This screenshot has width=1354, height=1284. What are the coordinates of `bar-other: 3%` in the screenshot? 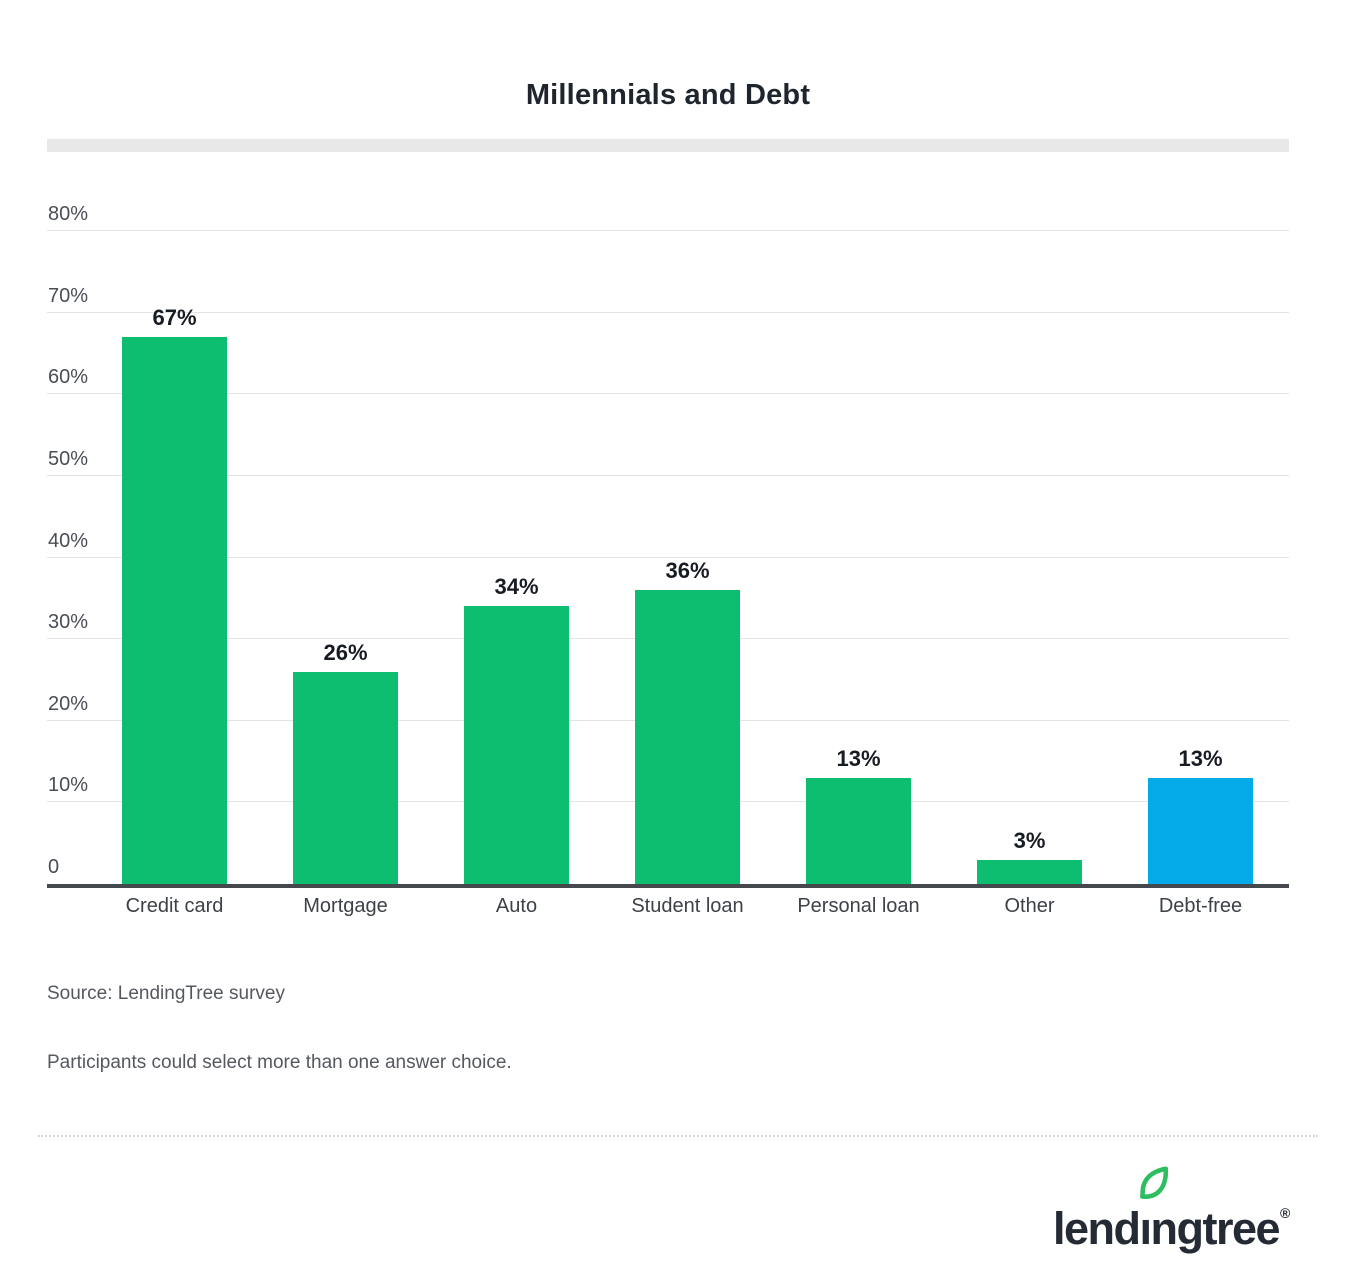 It's located at (1029, 856).